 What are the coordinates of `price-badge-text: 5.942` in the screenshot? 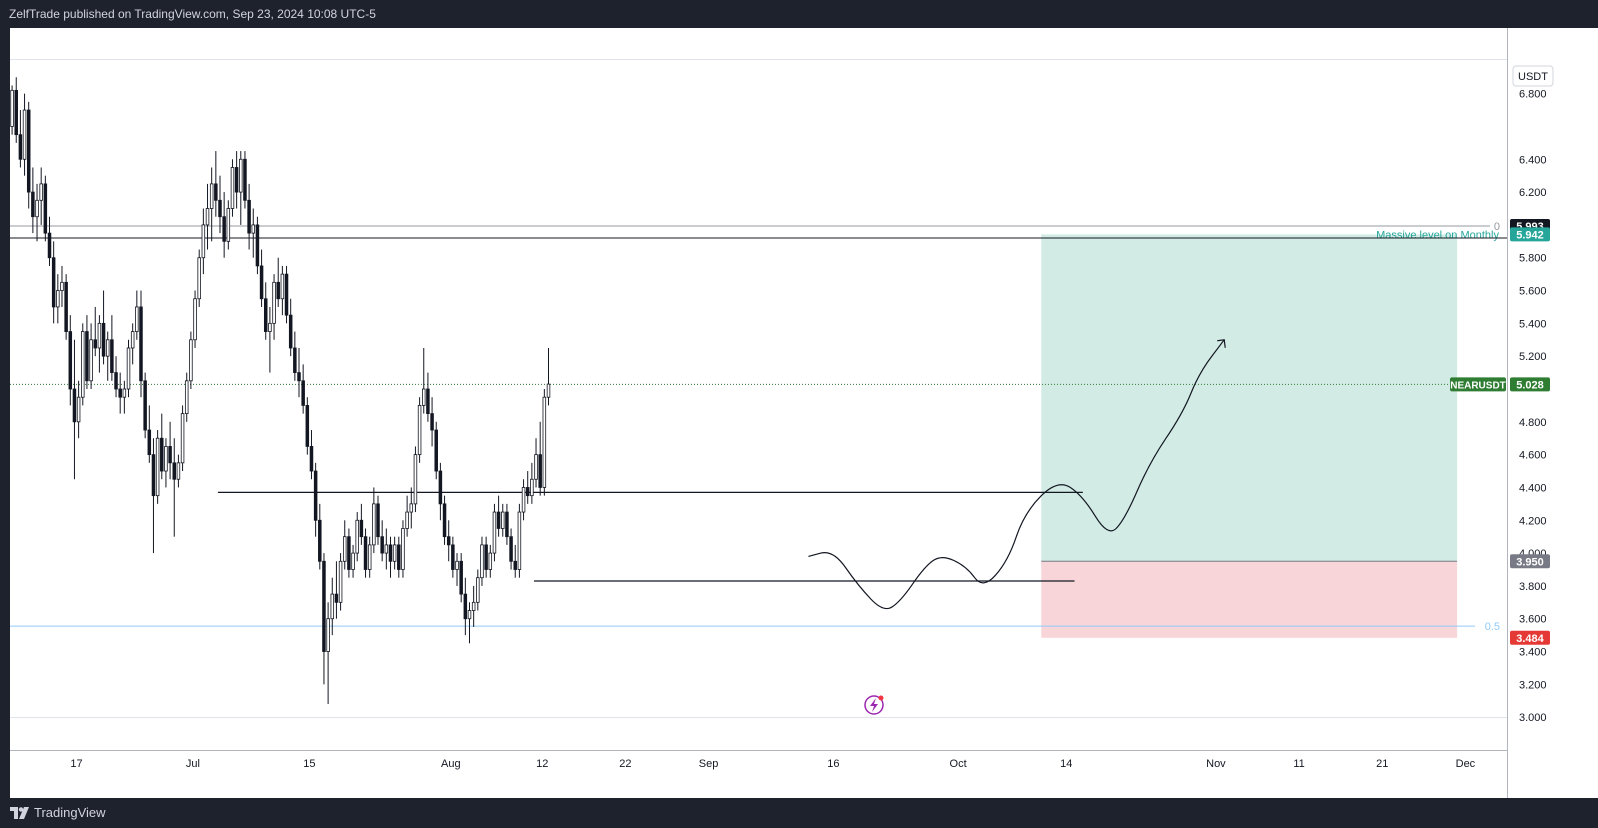 It's located at (1530, 235).